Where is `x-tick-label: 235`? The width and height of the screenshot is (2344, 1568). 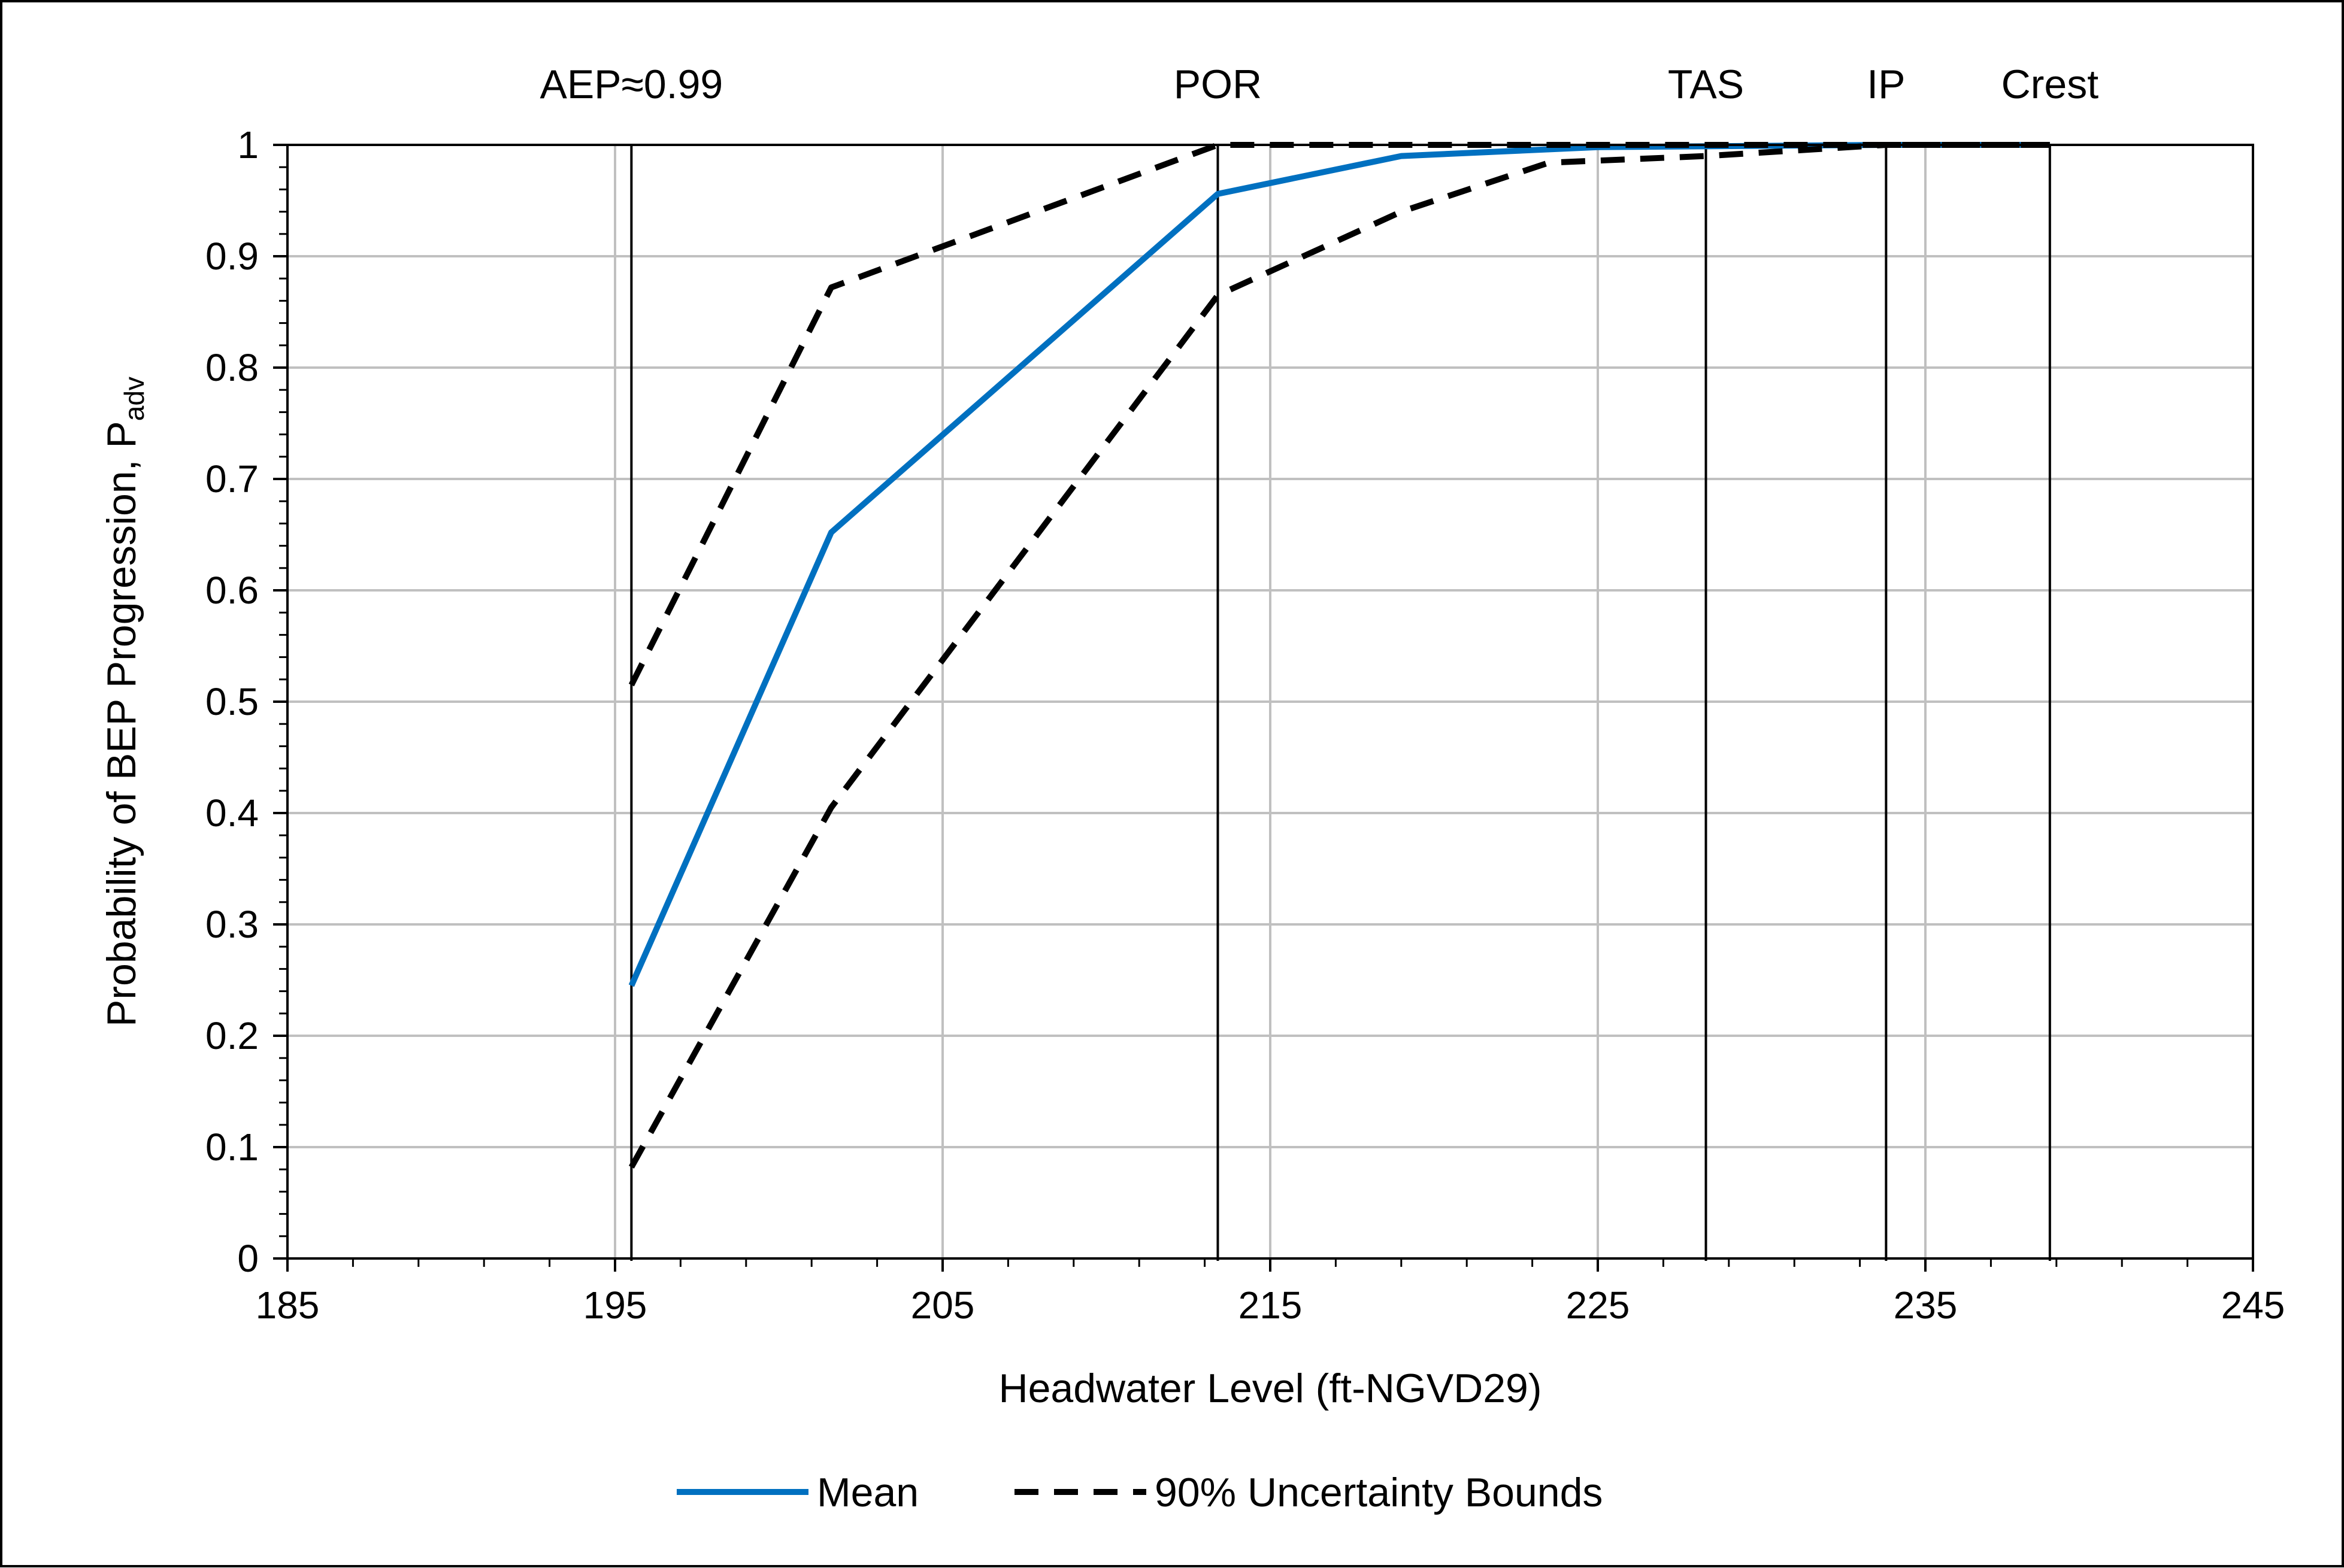 x-tick-label: 235 is located at coordinates (1926, 1305).